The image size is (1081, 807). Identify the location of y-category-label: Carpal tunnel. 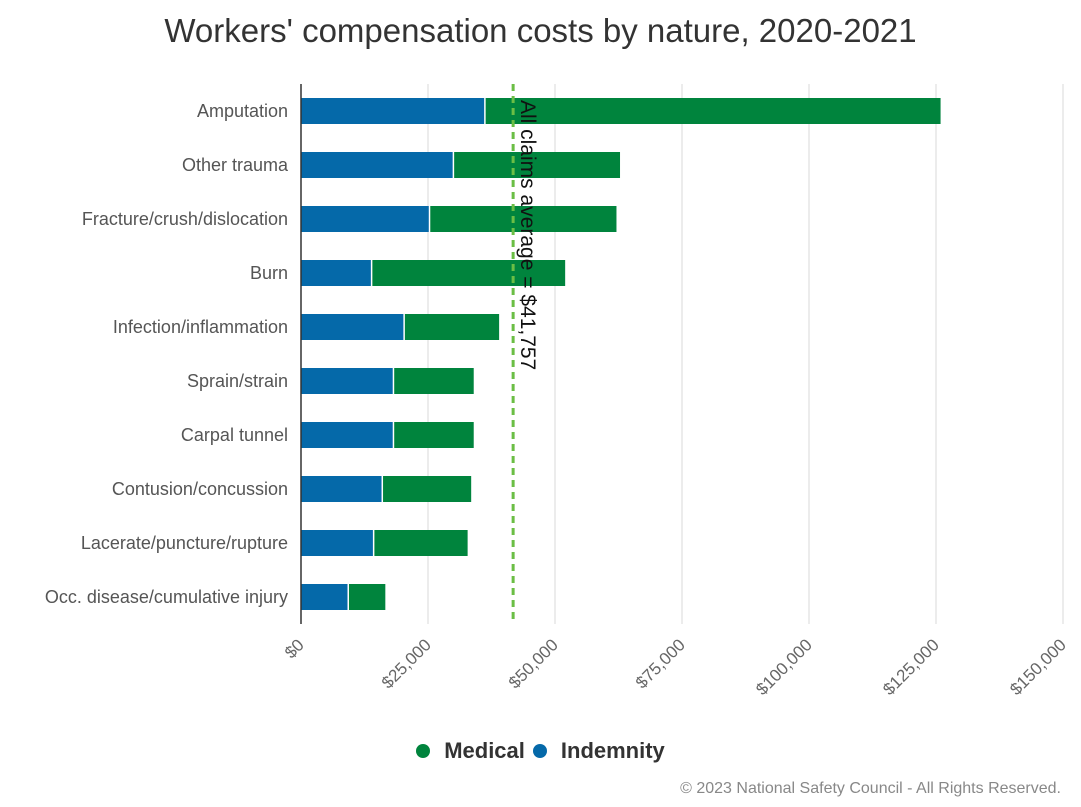
(234, 435).